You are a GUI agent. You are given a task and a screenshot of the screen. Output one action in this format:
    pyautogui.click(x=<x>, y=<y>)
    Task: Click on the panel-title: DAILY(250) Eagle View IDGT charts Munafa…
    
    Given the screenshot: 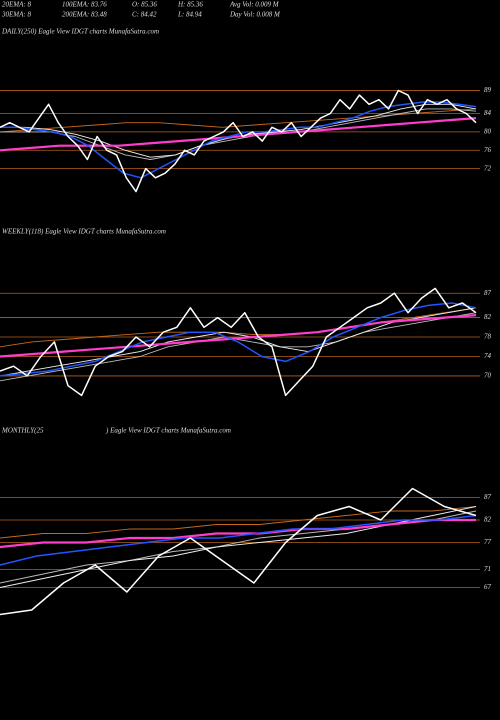 What is the action you would take?
    pyautogui.click(x=80, y=32)
    